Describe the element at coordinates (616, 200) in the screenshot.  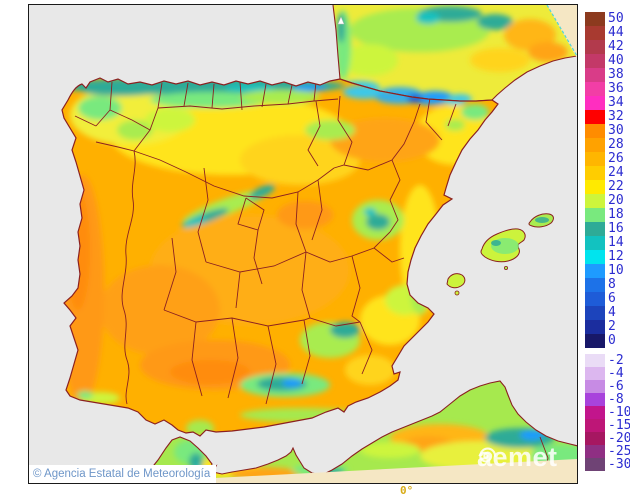
I see `colorbar-tick-label: 20` at that location.